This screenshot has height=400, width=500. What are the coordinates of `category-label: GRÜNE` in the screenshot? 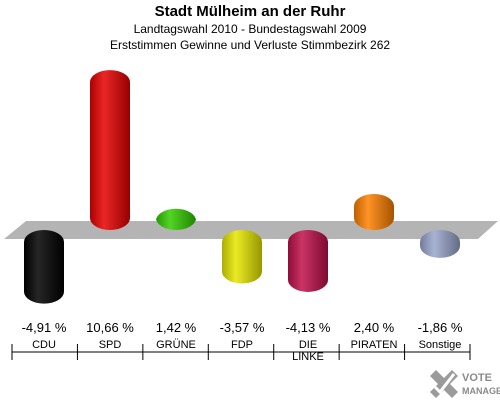 It's located at (176, 345).